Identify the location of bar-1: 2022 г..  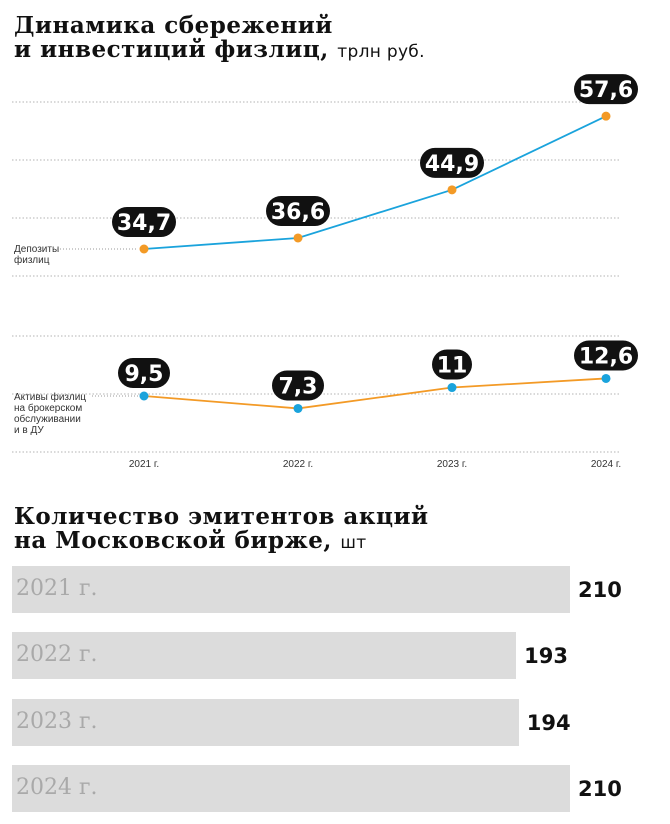
(264, 655).